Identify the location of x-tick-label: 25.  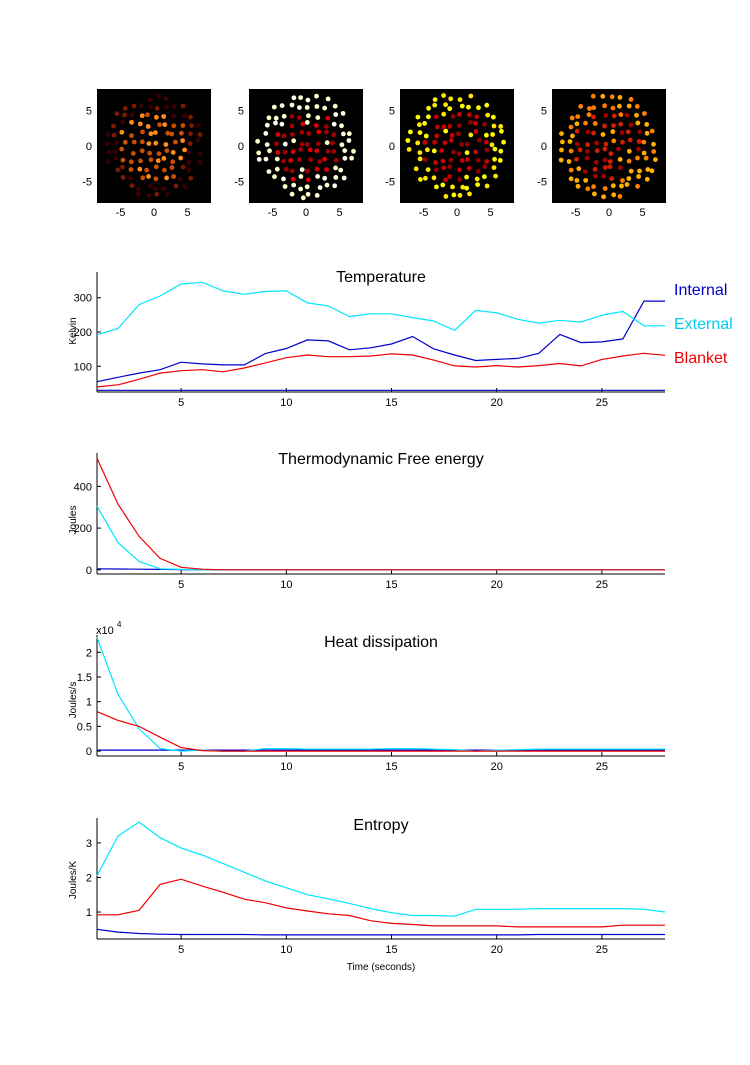
(602, 585).